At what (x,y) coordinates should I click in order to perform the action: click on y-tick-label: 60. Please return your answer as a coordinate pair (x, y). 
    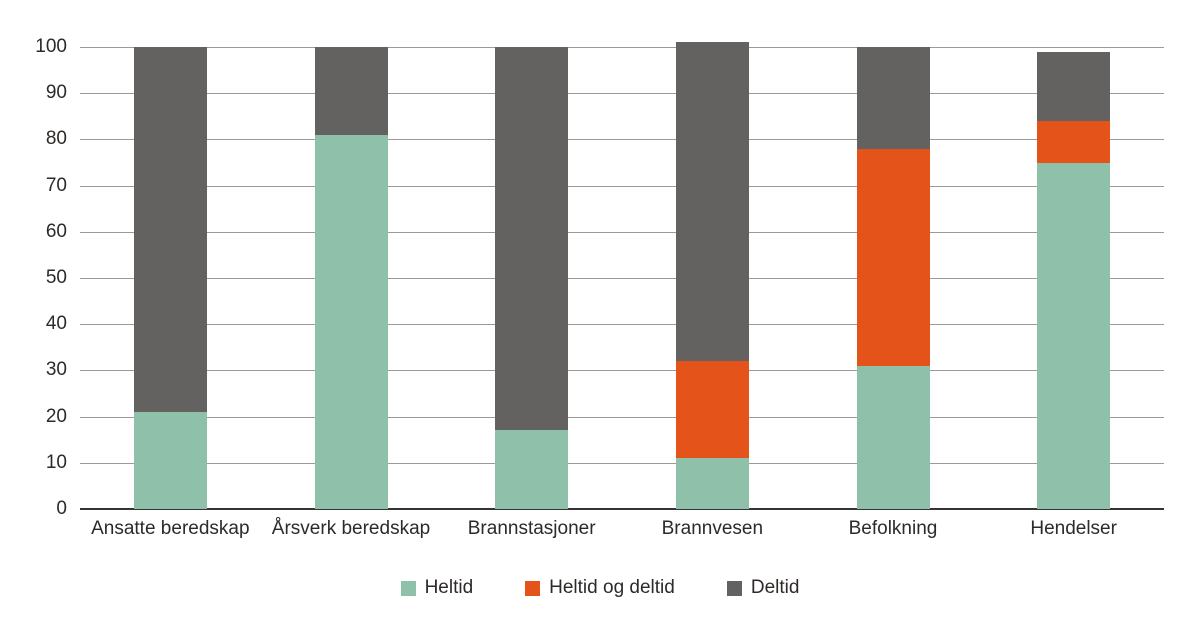
    Looking at the image, I should click on (56, 231).